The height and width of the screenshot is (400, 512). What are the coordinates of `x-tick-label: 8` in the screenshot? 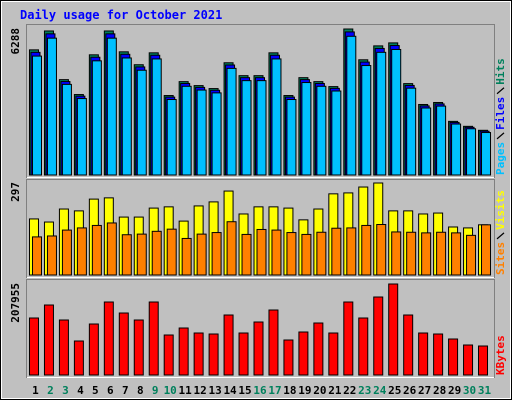 It's located at (140, 390).